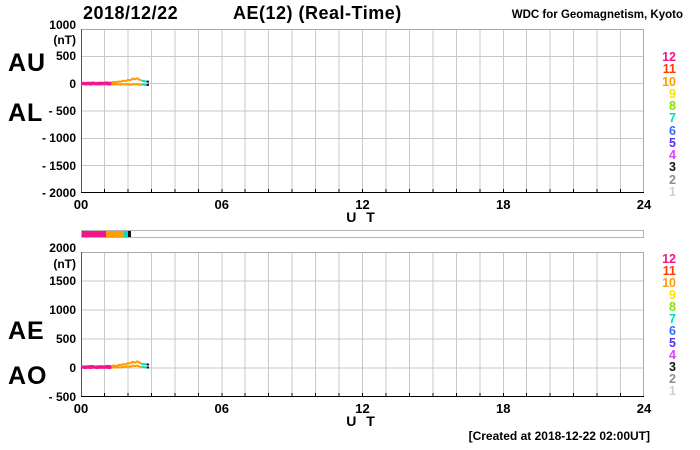 Image resolution: width=700 pixels, height=450 pixels. What do you see at coordinates (114, 234) in the screenshot?
I see `availability-segment-10-stations` at bounding box center [114, 234].